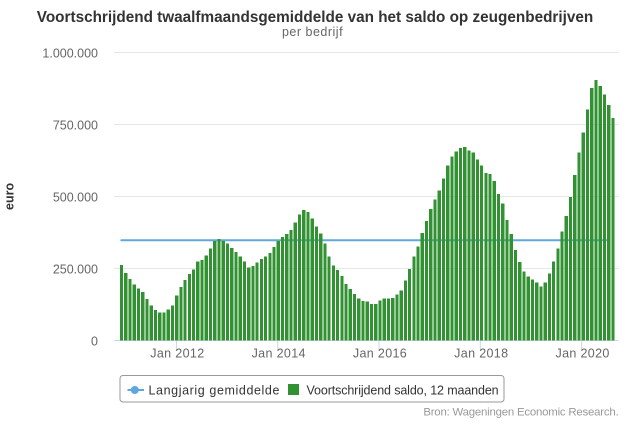 This screenshot has height=424, width=626. Describe the element at coordinates (279, 354) in the screenshot. I see `svg-text: Jan 2014` at that location.